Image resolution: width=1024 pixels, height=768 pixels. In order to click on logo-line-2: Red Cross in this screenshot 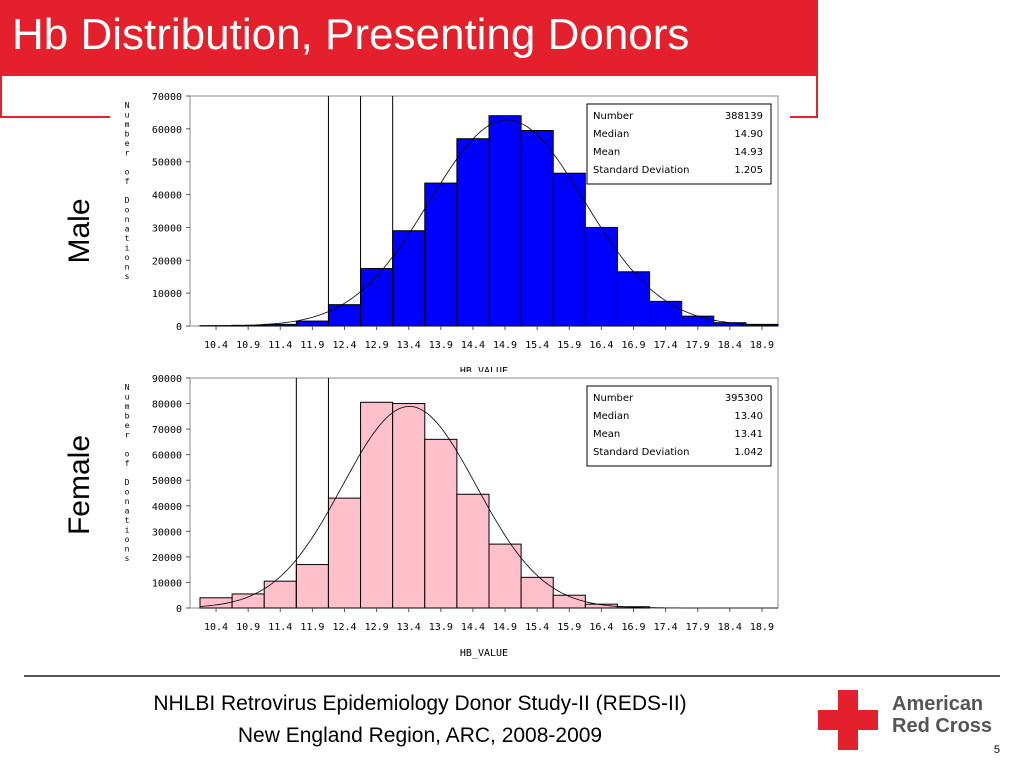, I will do `click(942, 726)`.